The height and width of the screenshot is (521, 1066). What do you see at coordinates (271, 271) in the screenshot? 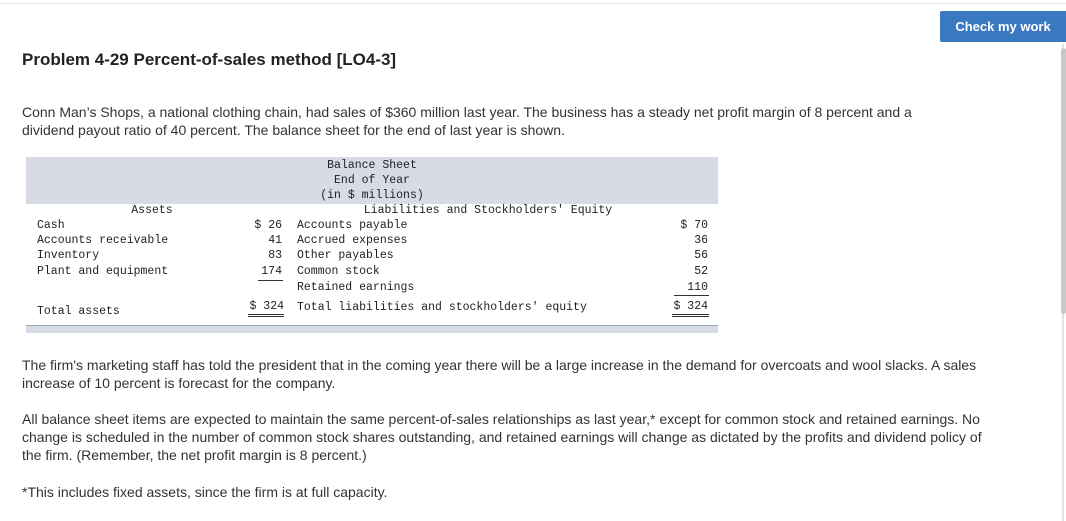
I see `asset-value: 174` at bounding box center [271, 271].